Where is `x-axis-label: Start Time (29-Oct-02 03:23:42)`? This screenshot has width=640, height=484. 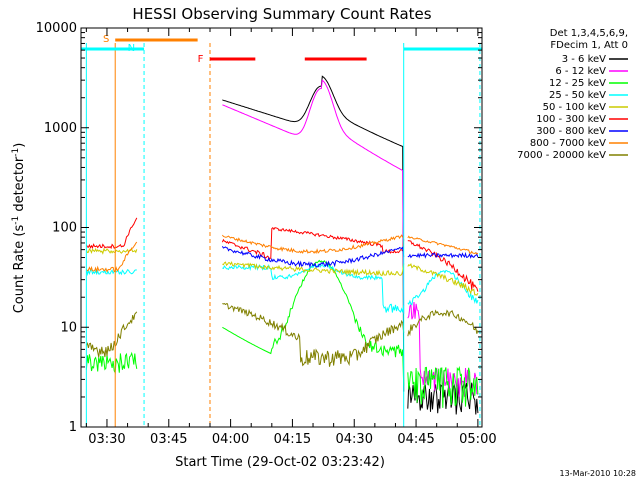
x-axis-label: Start Time (29-Oct-02 03:23:42) is located at coordinates (280, 462).